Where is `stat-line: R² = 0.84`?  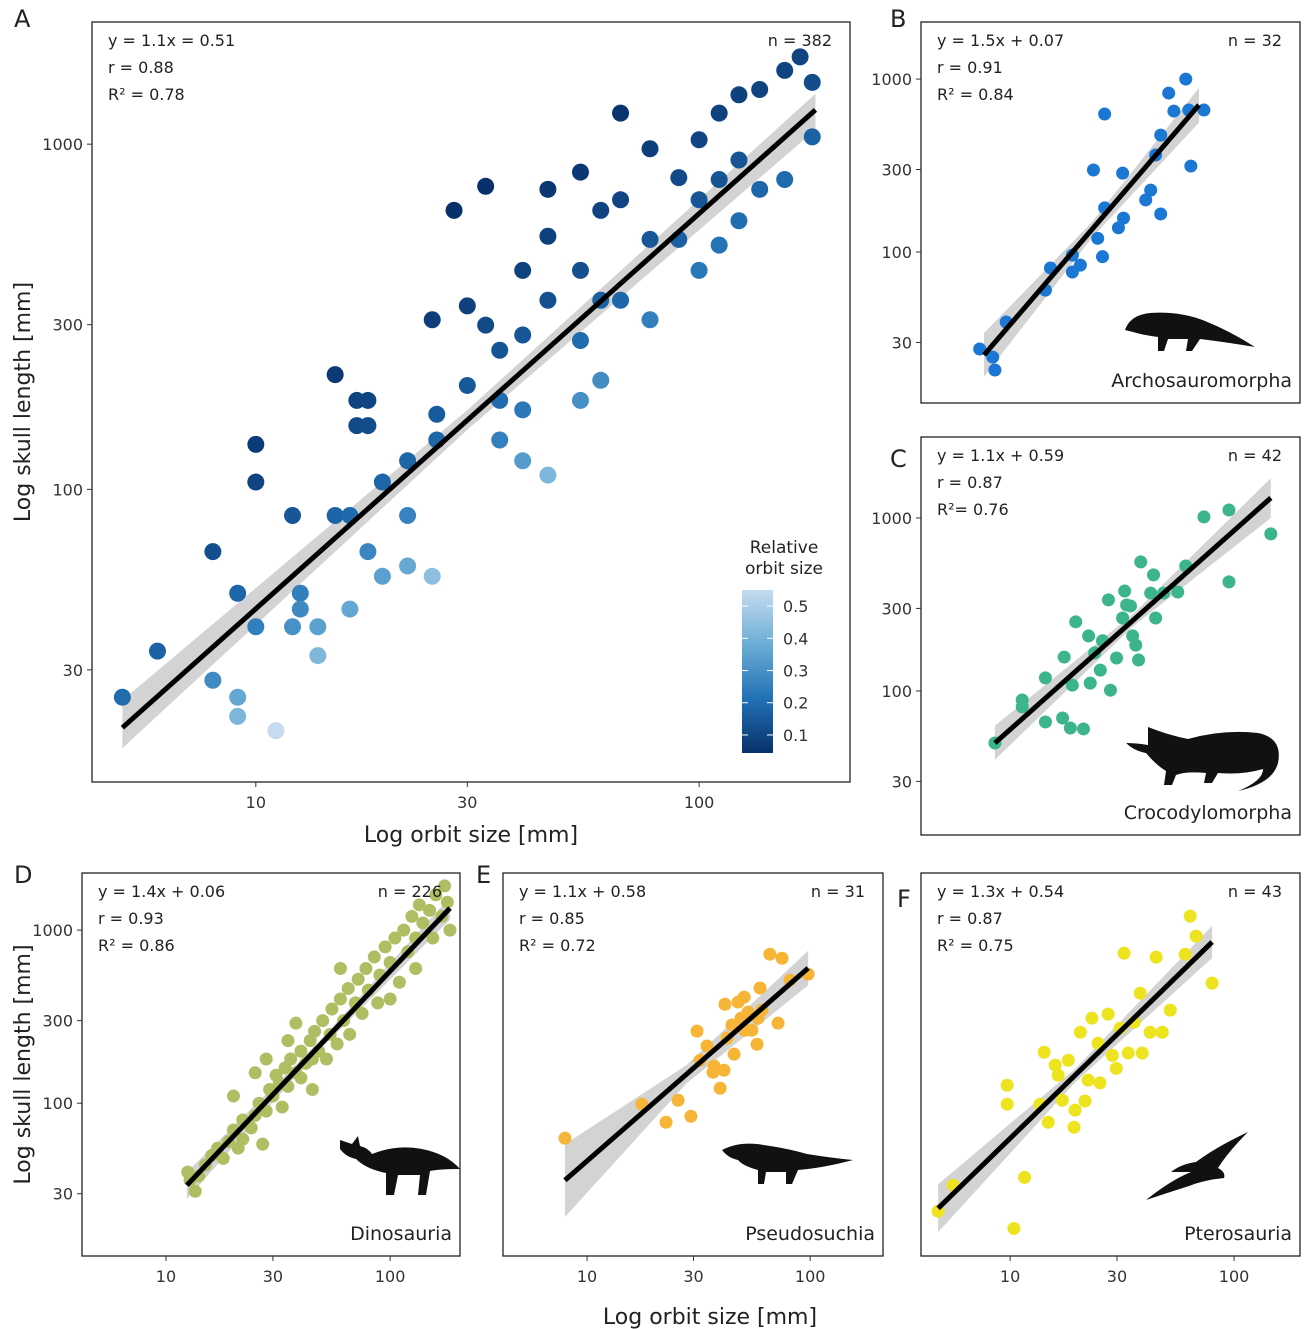
stat-line: R² = 0.84 is located at coordinates (975, 94).